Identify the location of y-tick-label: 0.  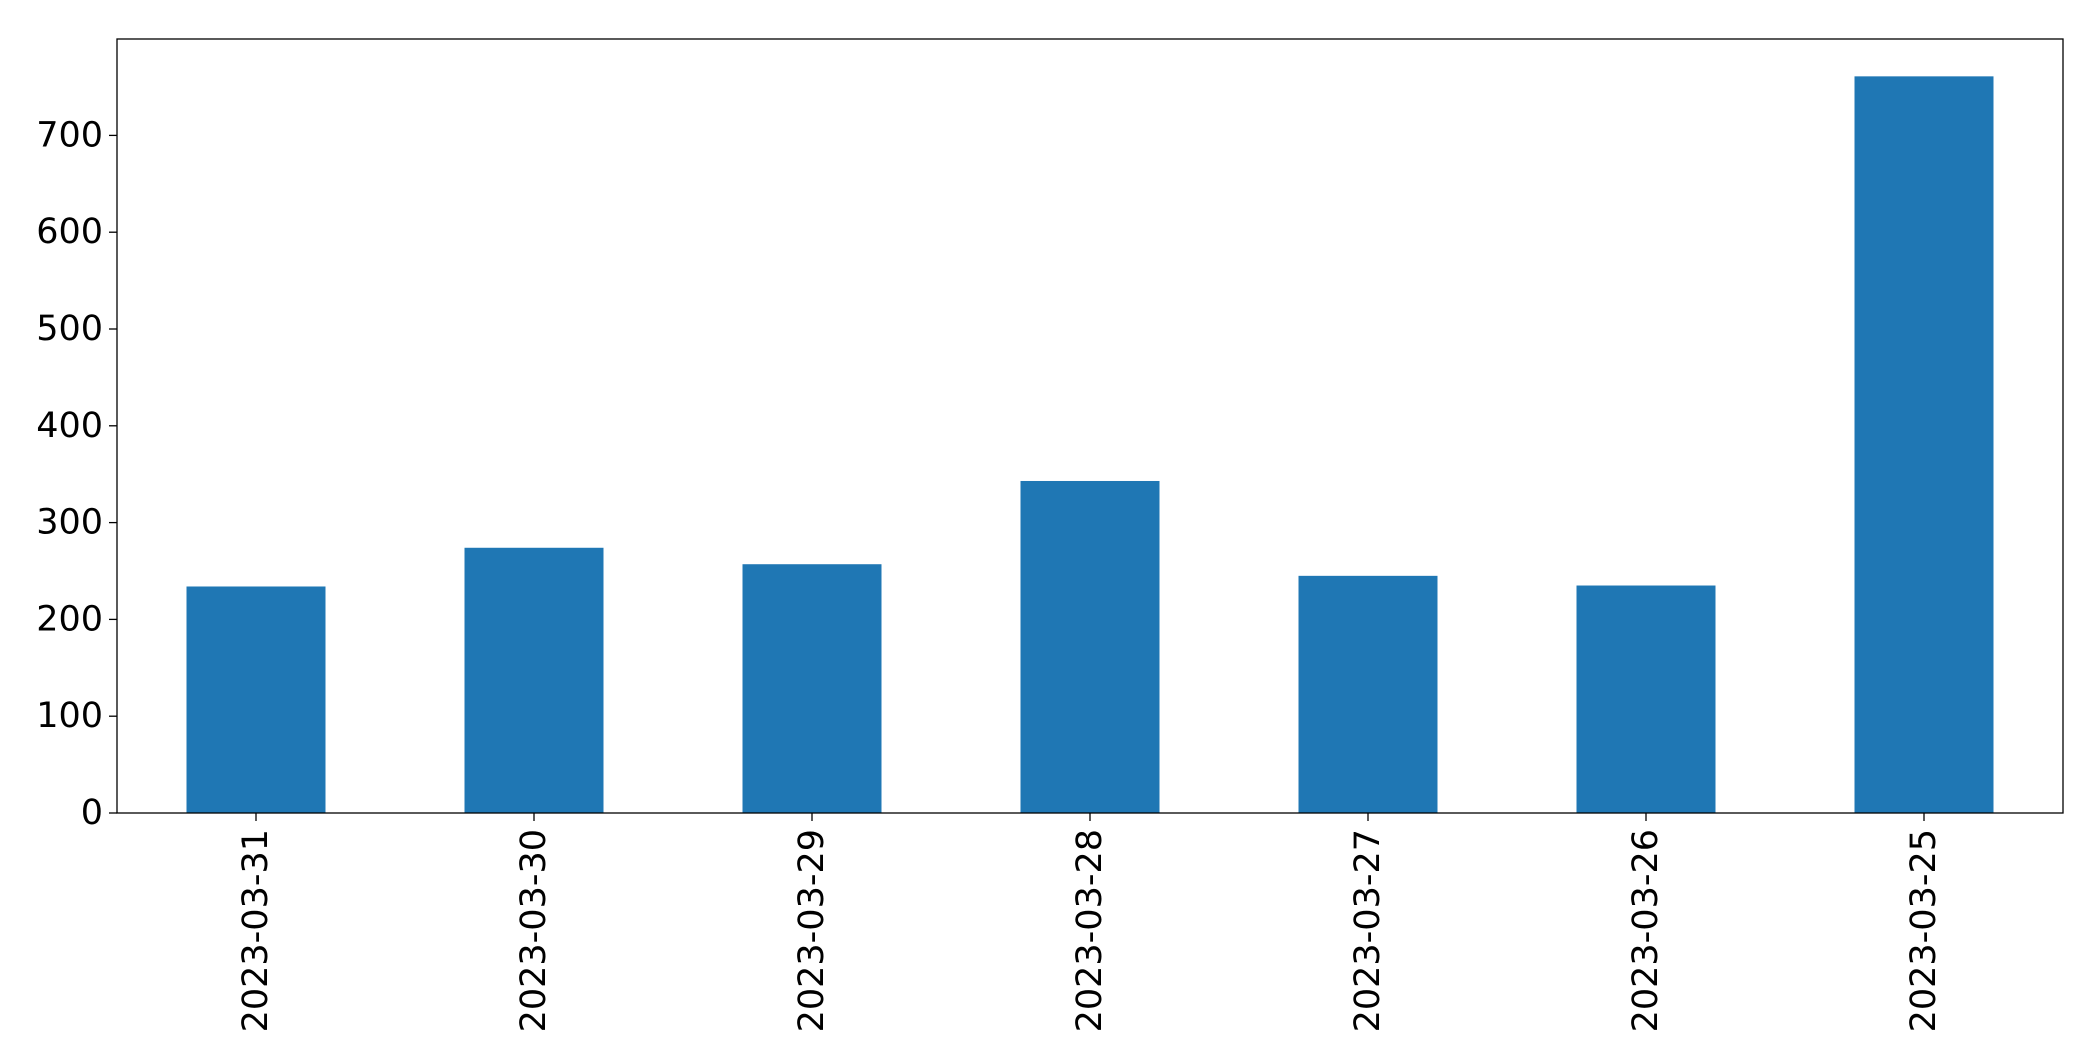
(92, 813).